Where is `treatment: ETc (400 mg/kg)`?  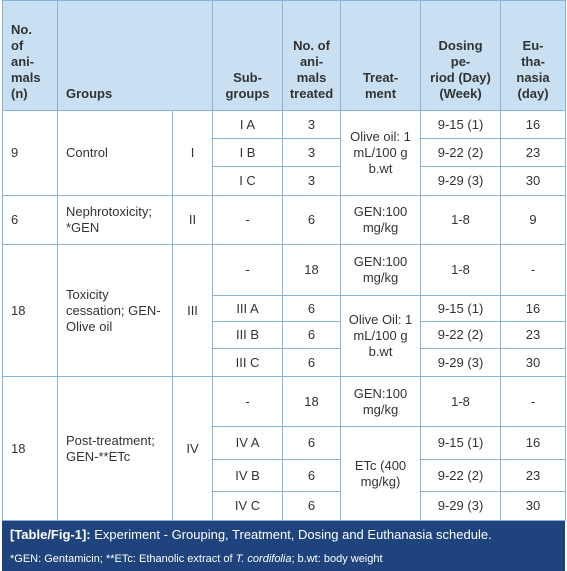
treatment: ETc (400 mg/kg) is located at coordinates (381, 473).